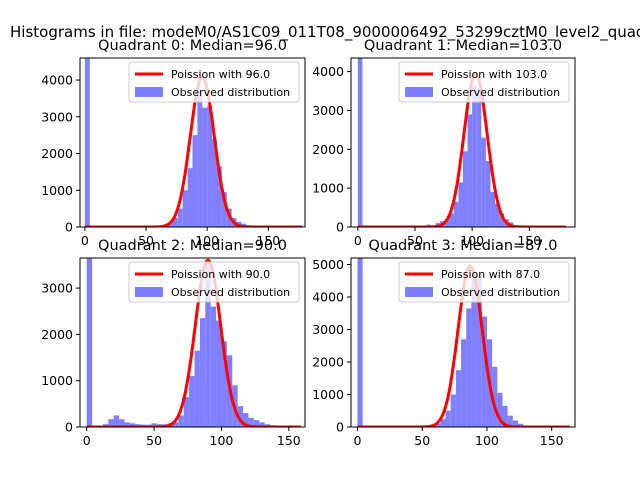 The image size is (640, 480). Describe the element at coordinates (494, 74) in the screenshot. I see `legend-poisson-label: Poission with 103.0` at that location.